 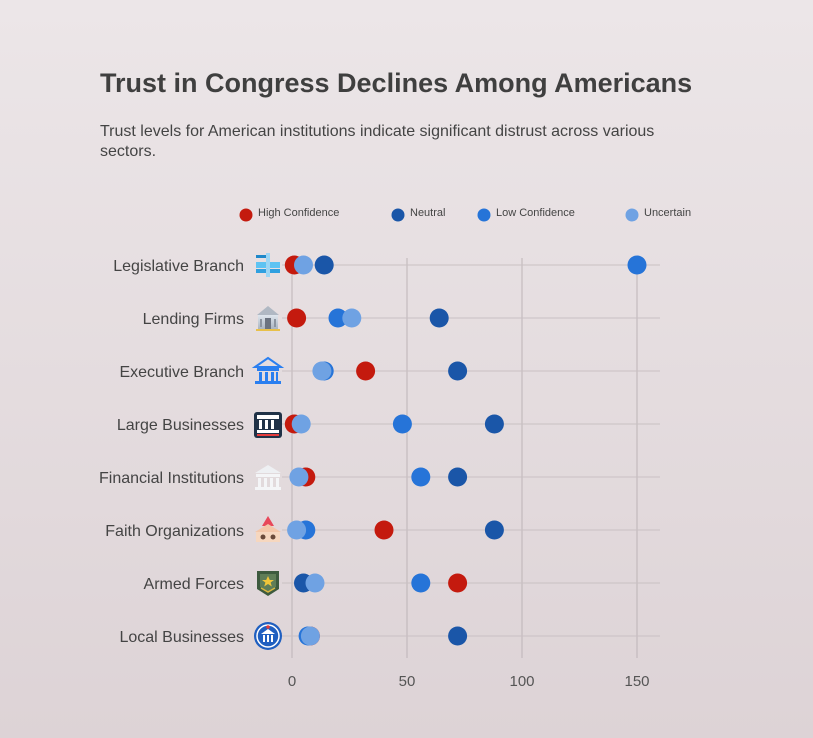 I want to click on category-label-large-businesses: Large Businesses, so click(x=180, y=425).